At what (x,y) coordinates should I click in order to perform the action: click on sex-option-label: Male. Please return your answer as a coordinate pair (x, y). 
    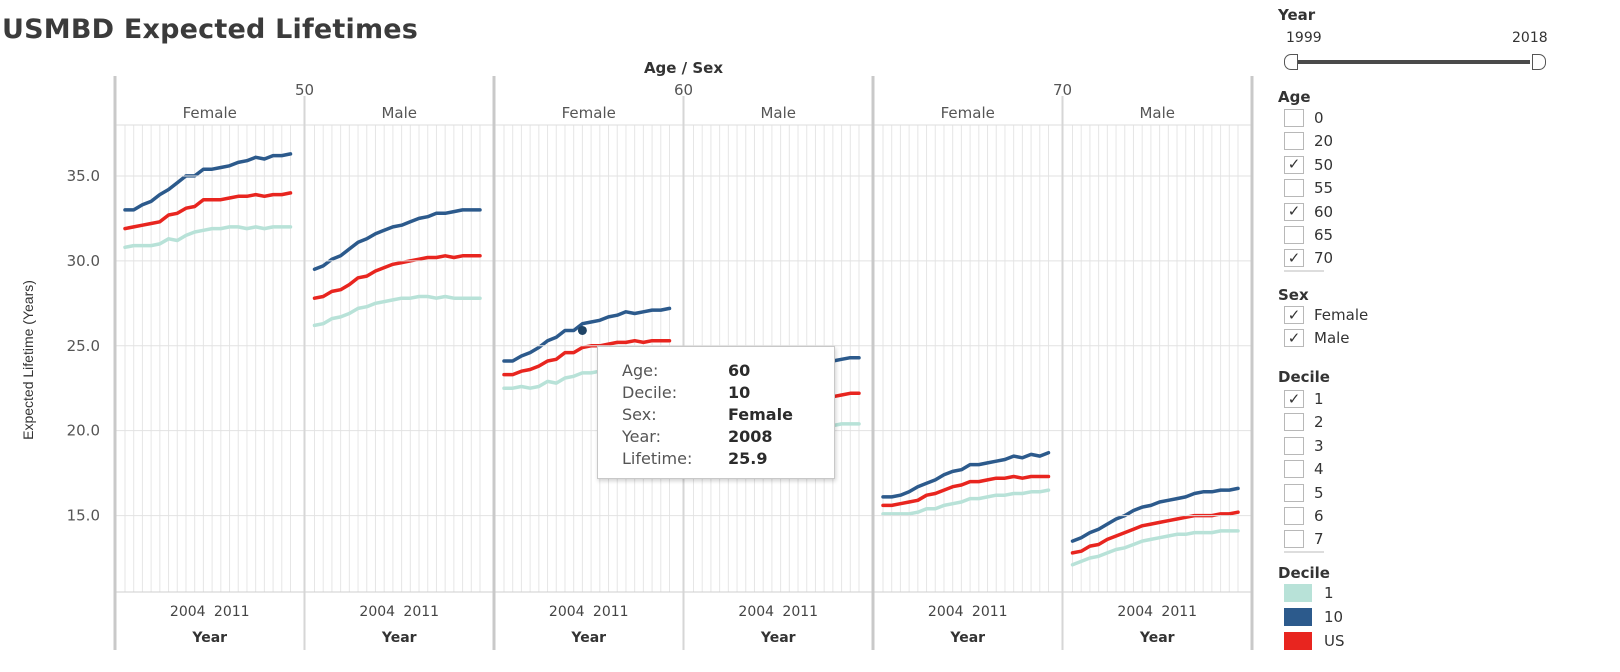
    Looking at the image, I should click on (1332, 338).